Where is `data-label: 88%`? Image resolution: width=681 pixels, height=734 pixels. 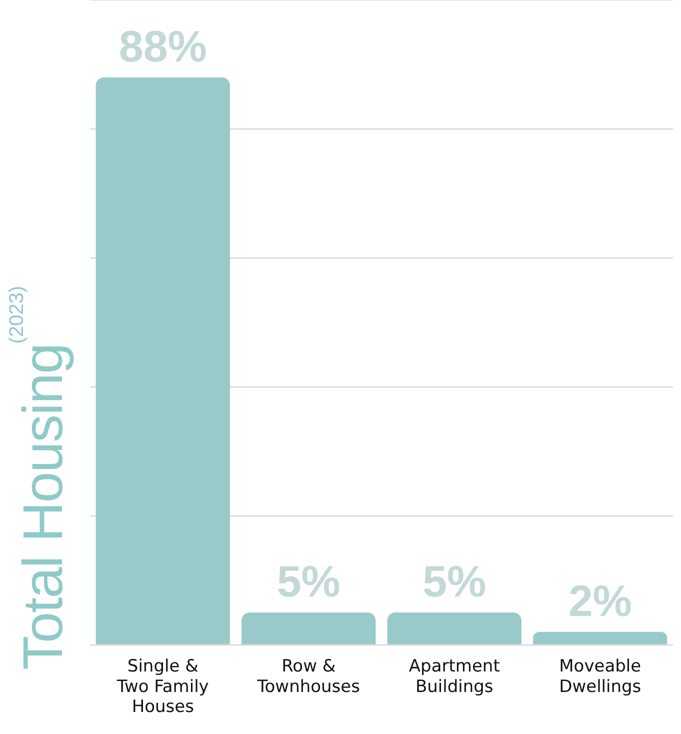 data-label: 88% is located at coordinates (162, 47).